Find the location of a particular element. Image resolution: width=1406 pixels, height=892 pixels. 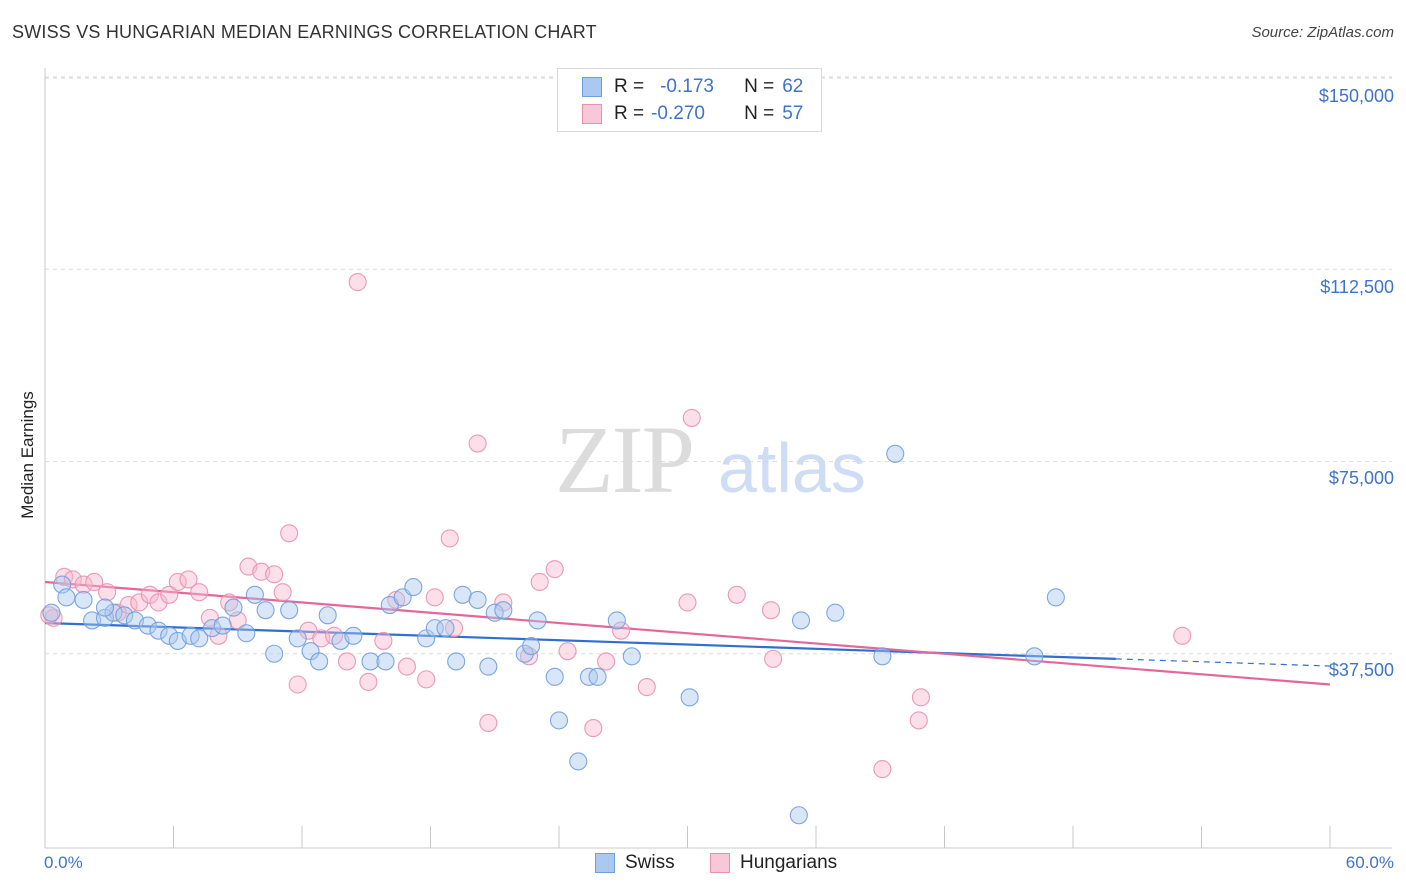

n-value: 57 is located at coordinates (793, 113).